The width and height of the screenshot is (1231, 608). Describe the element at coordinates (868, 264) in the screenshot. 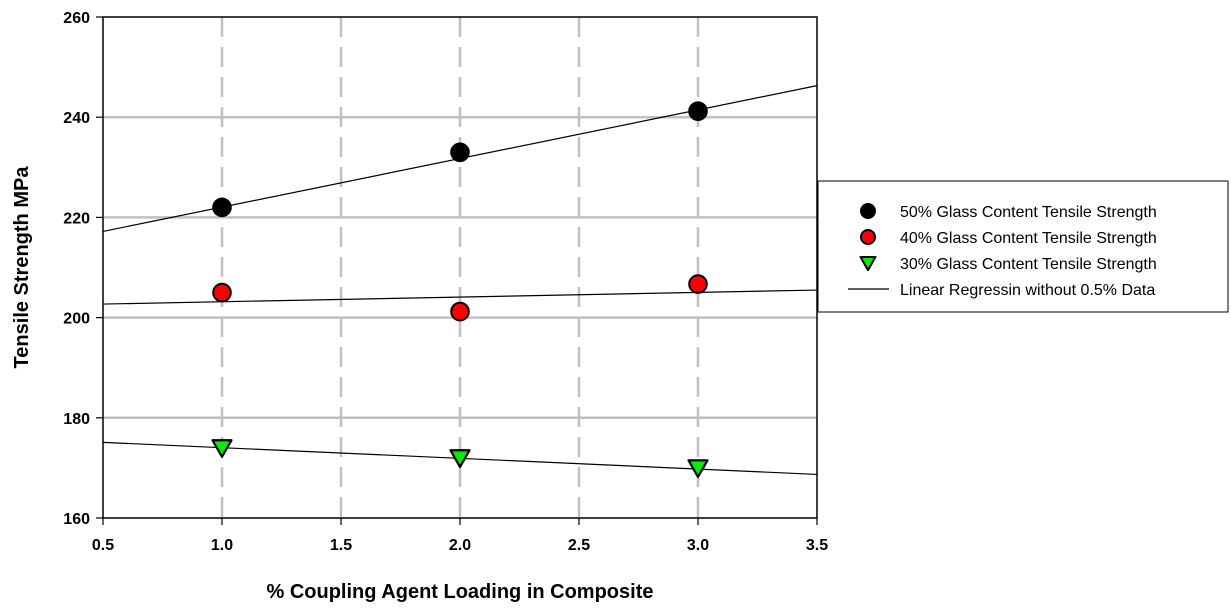

I see `legend-marker-30-glass` at that location.